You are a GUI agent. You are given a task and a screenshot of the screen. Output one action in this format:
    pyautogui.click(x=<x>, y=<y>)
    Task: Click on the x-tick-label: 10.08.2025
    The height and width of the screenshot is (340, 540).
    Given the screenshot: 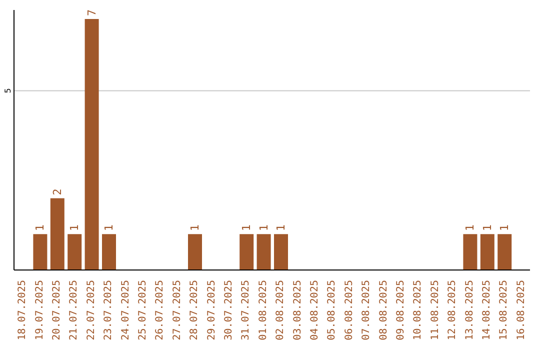 What is the action you would take?
    pyautogui.click(x=418, y=310)
    